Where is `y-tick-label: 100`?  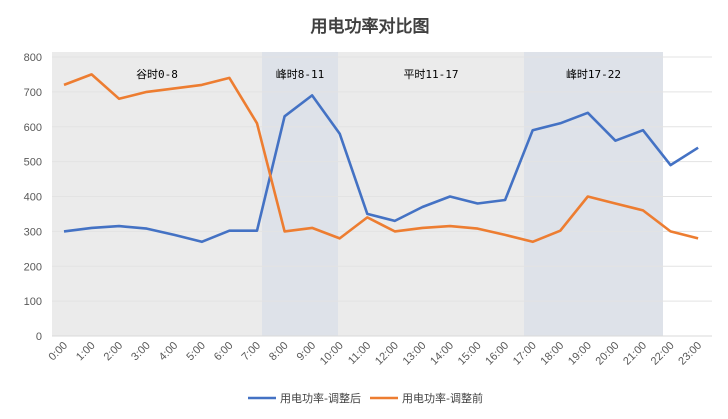 y-tick-label: 100 is located at coordinates (33, 302).